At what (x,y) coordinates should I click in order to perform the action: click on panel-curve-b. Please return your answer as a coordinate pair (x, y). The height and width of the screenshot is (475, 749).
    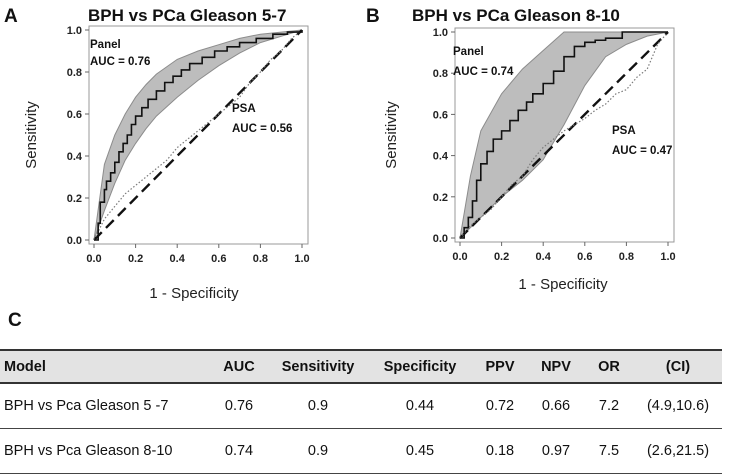
    Looking at the image, I should click on (564, 135).